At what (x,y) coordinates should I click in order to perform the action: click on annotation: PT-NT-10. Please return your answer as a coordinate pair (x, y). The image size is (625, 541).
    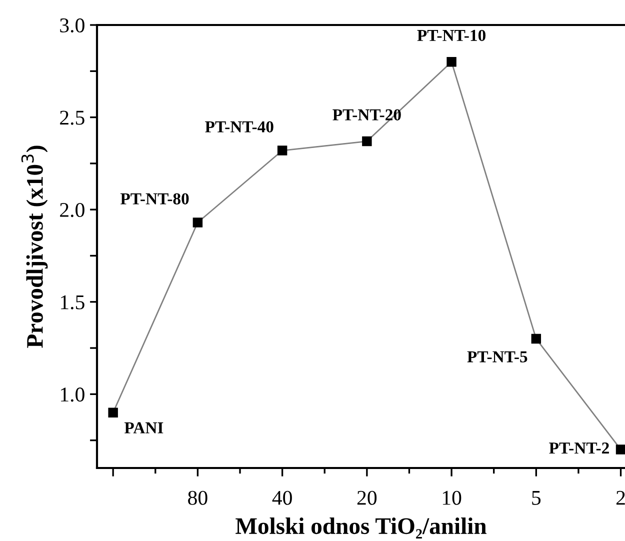
    Looking at the image, I should click on (451, 36).